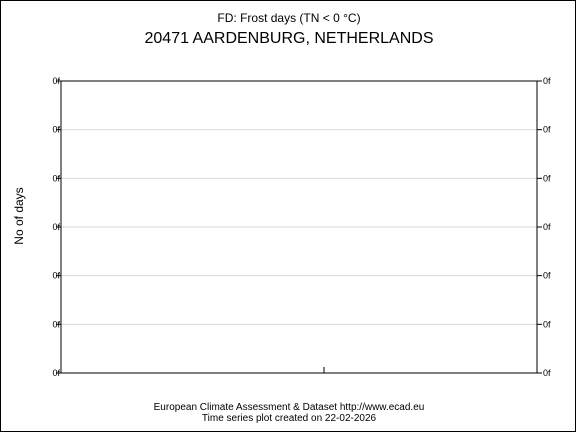  What do you see at coordinates (289, 38) in the screenshot?
I see `chart-subtitle: 20471 AARDENBURG, NETHERLANDS` at bounding box center [289, 38].